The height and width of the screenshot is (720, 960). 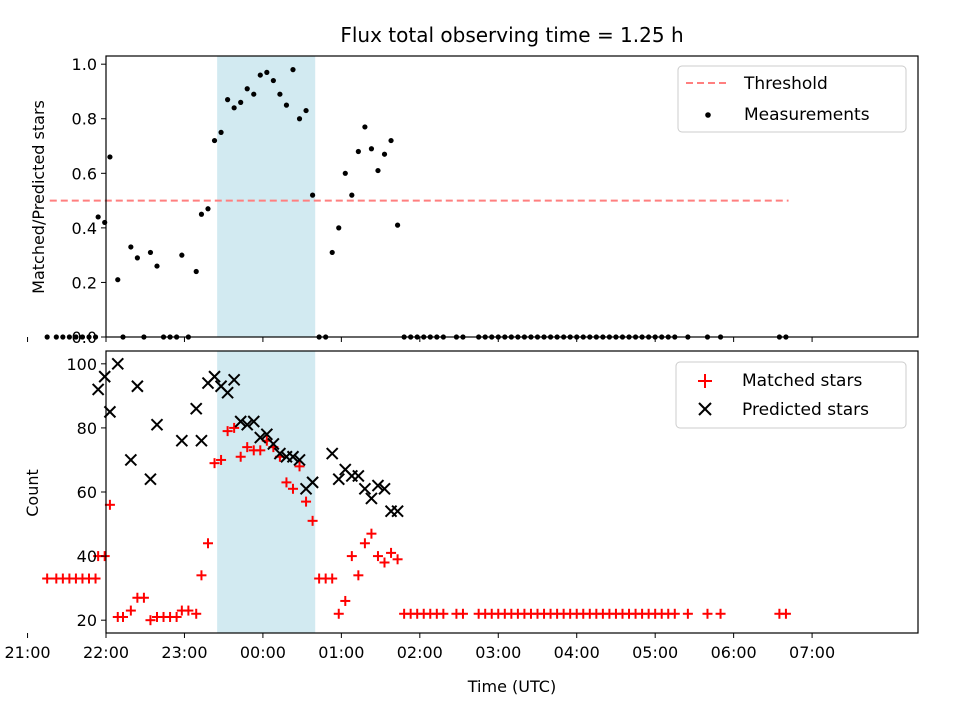 What do you see at coordinates (498, 652) in the screenshot?
I see `x-tick-label: 03:00` at bounding box center [498, 652].